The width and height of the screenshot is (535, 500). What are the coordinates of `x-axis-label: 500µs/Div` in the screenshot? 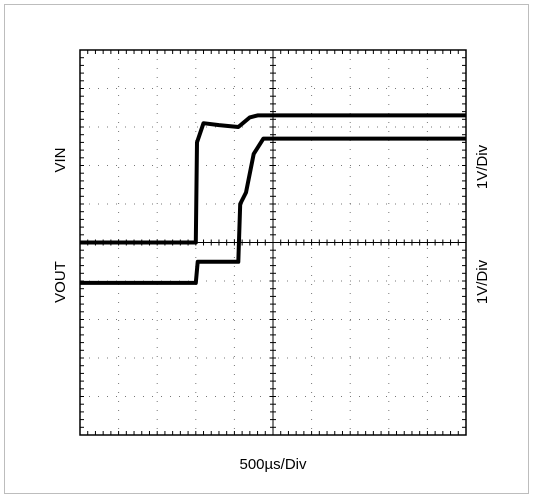 It's located at (273, 464).